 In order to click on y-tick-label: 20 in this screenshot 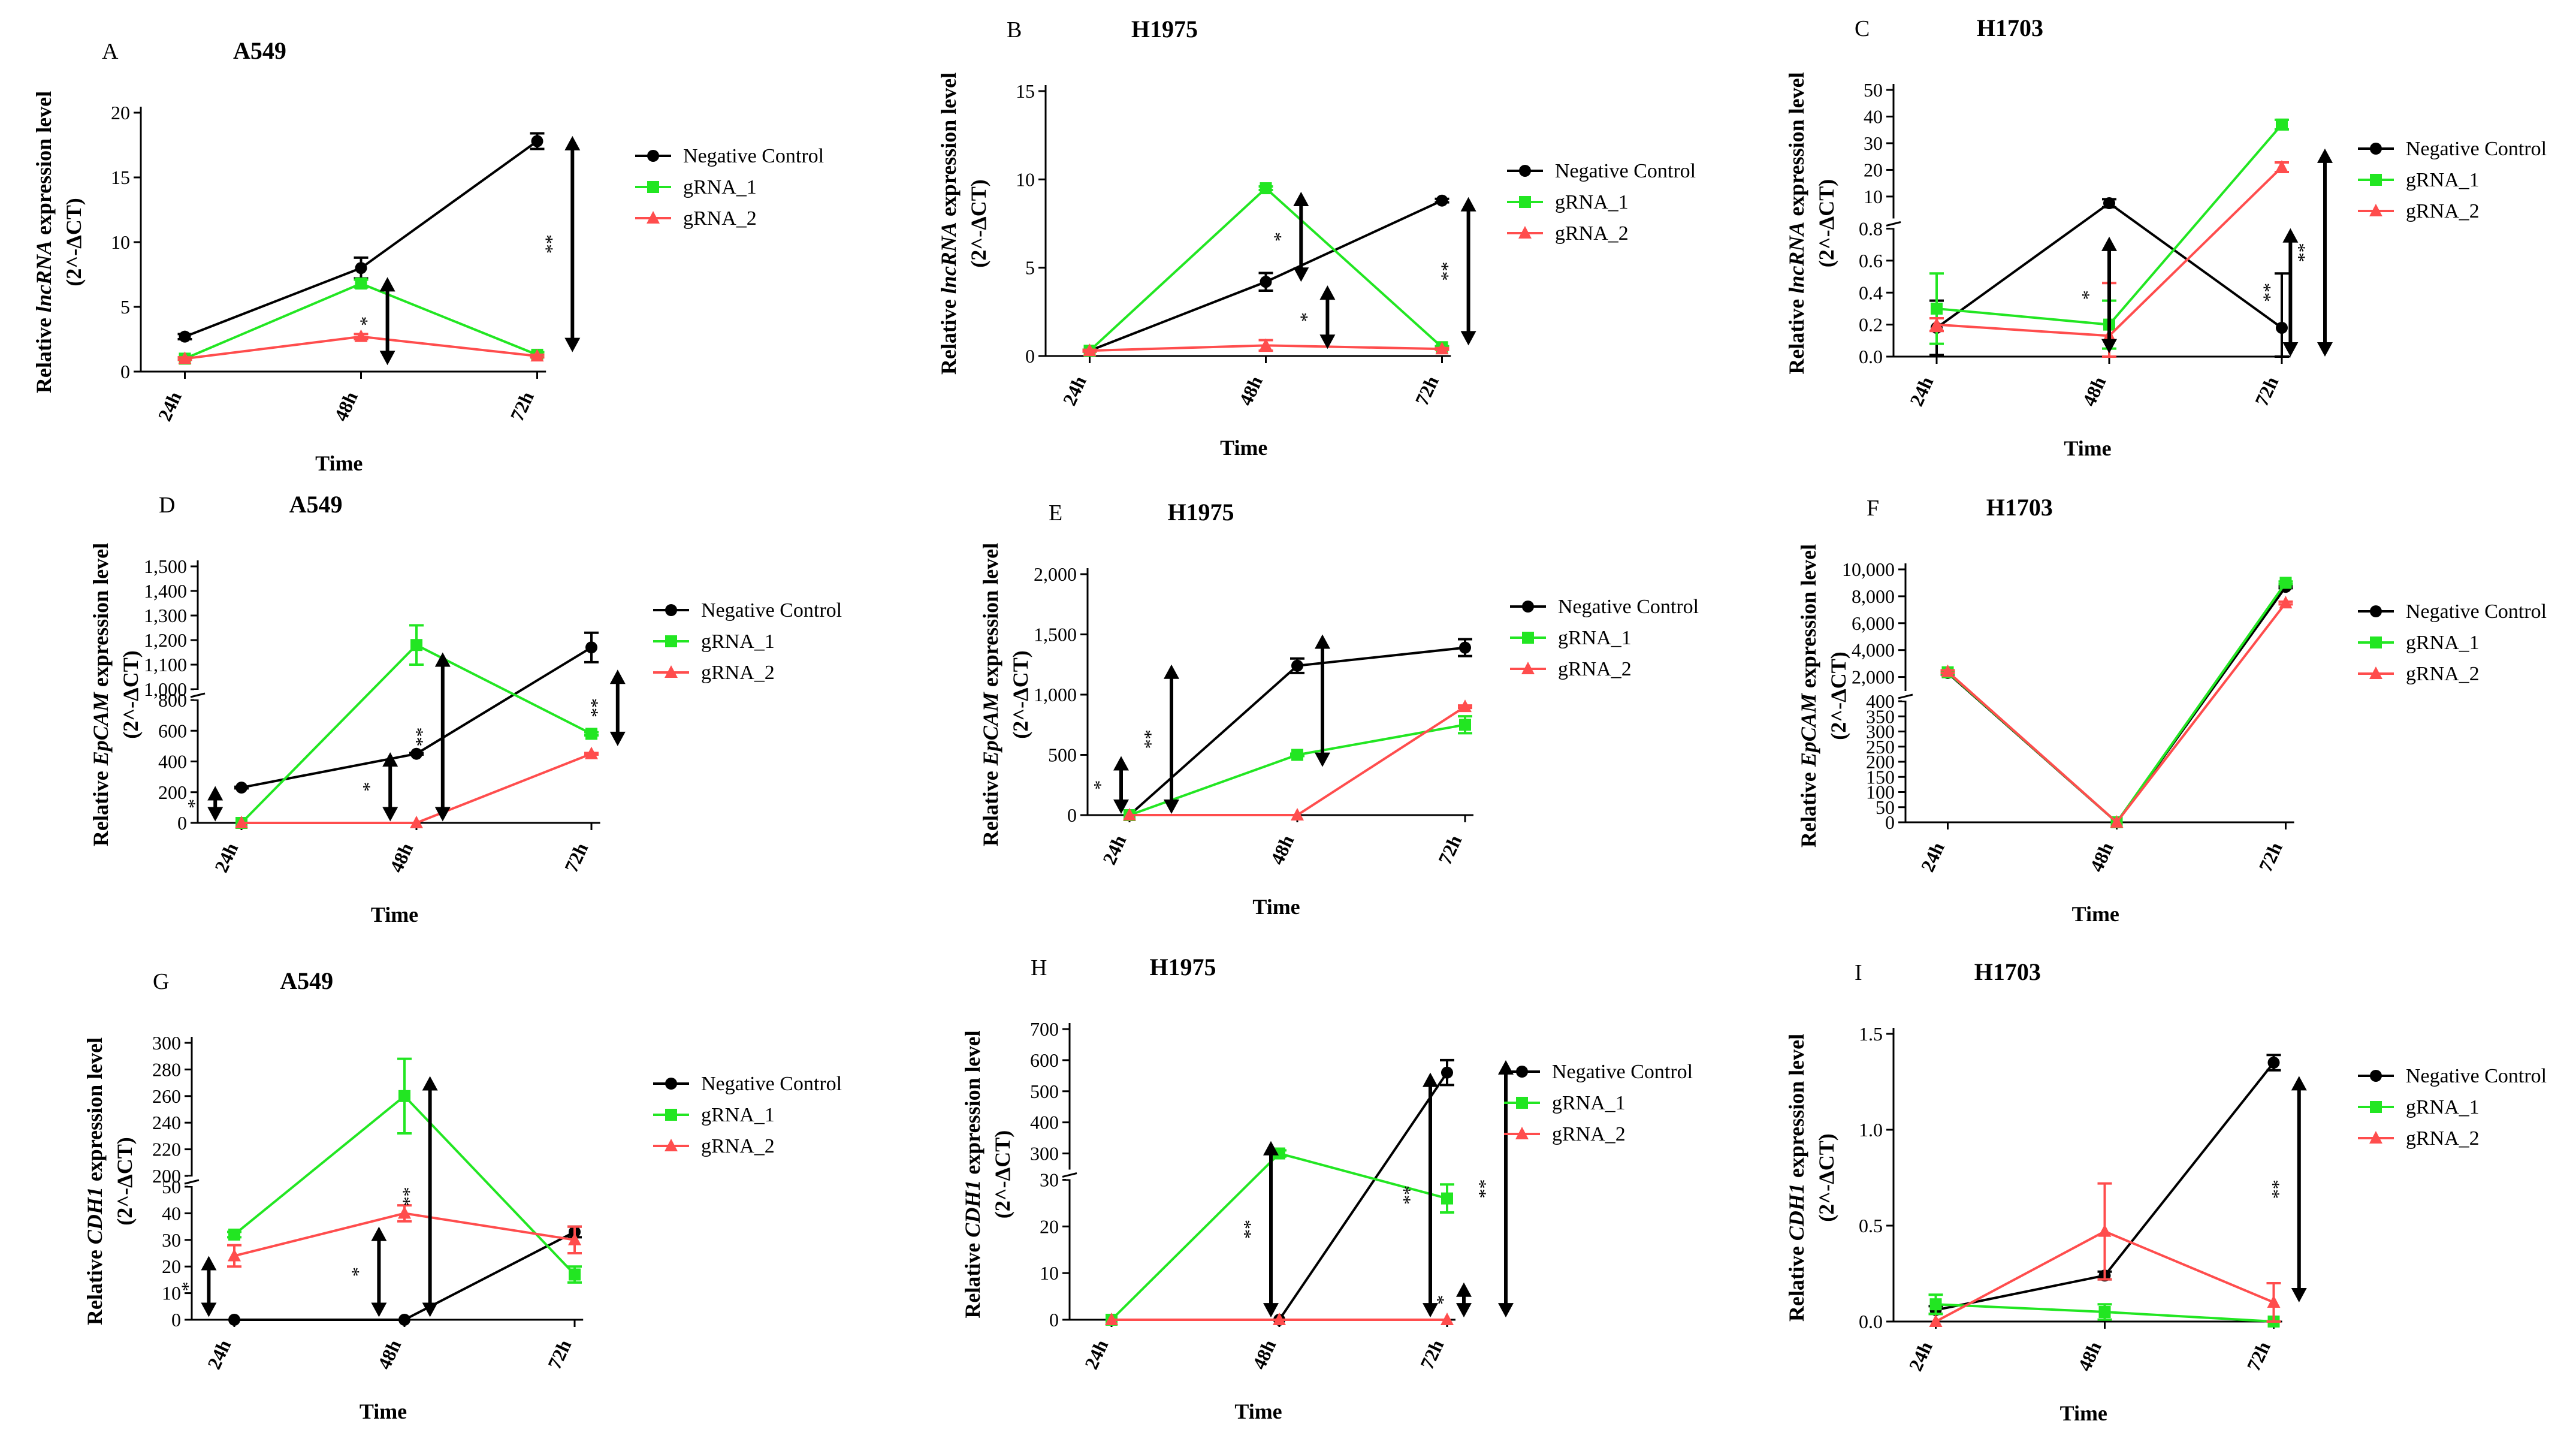, I will do `click(1874, 169)`.